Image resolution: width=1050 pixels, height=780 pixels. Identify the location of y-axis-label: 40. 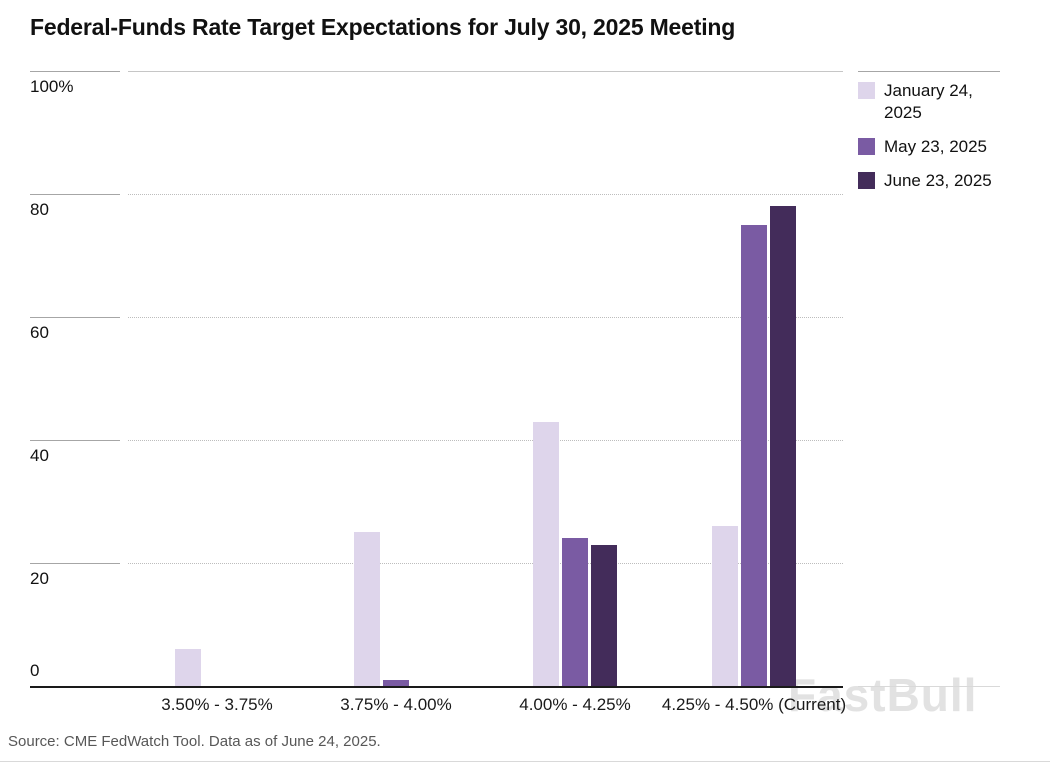
(39, 455).